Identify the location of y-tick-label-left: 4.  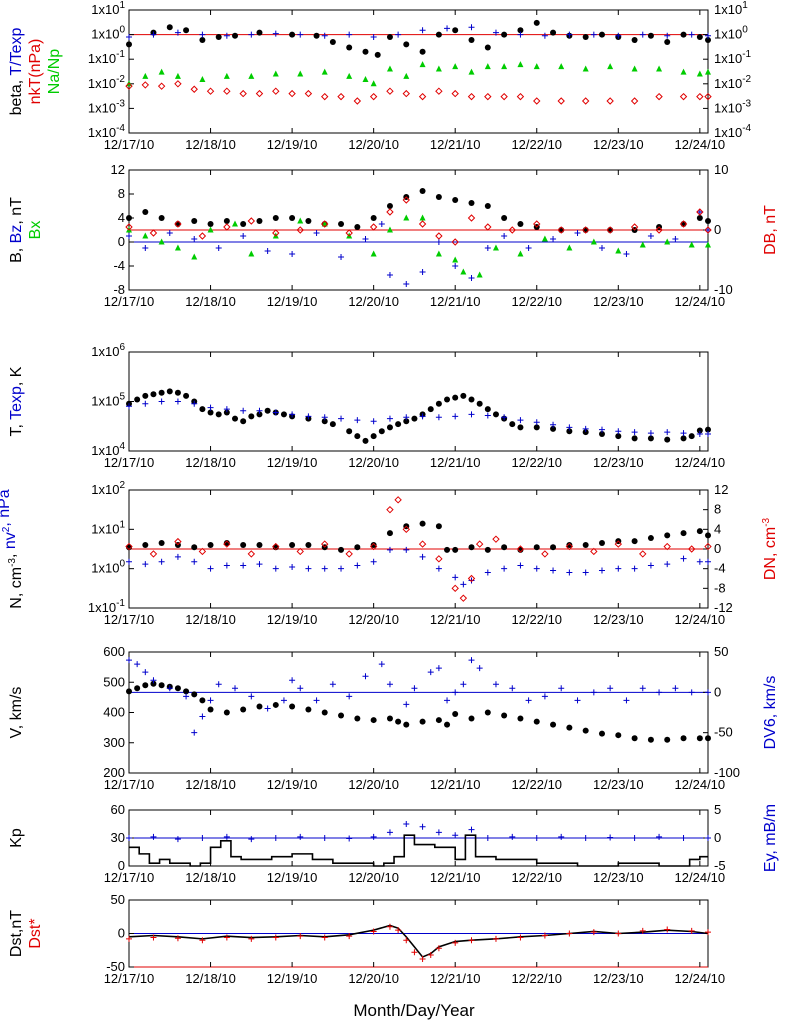
(121, 217).